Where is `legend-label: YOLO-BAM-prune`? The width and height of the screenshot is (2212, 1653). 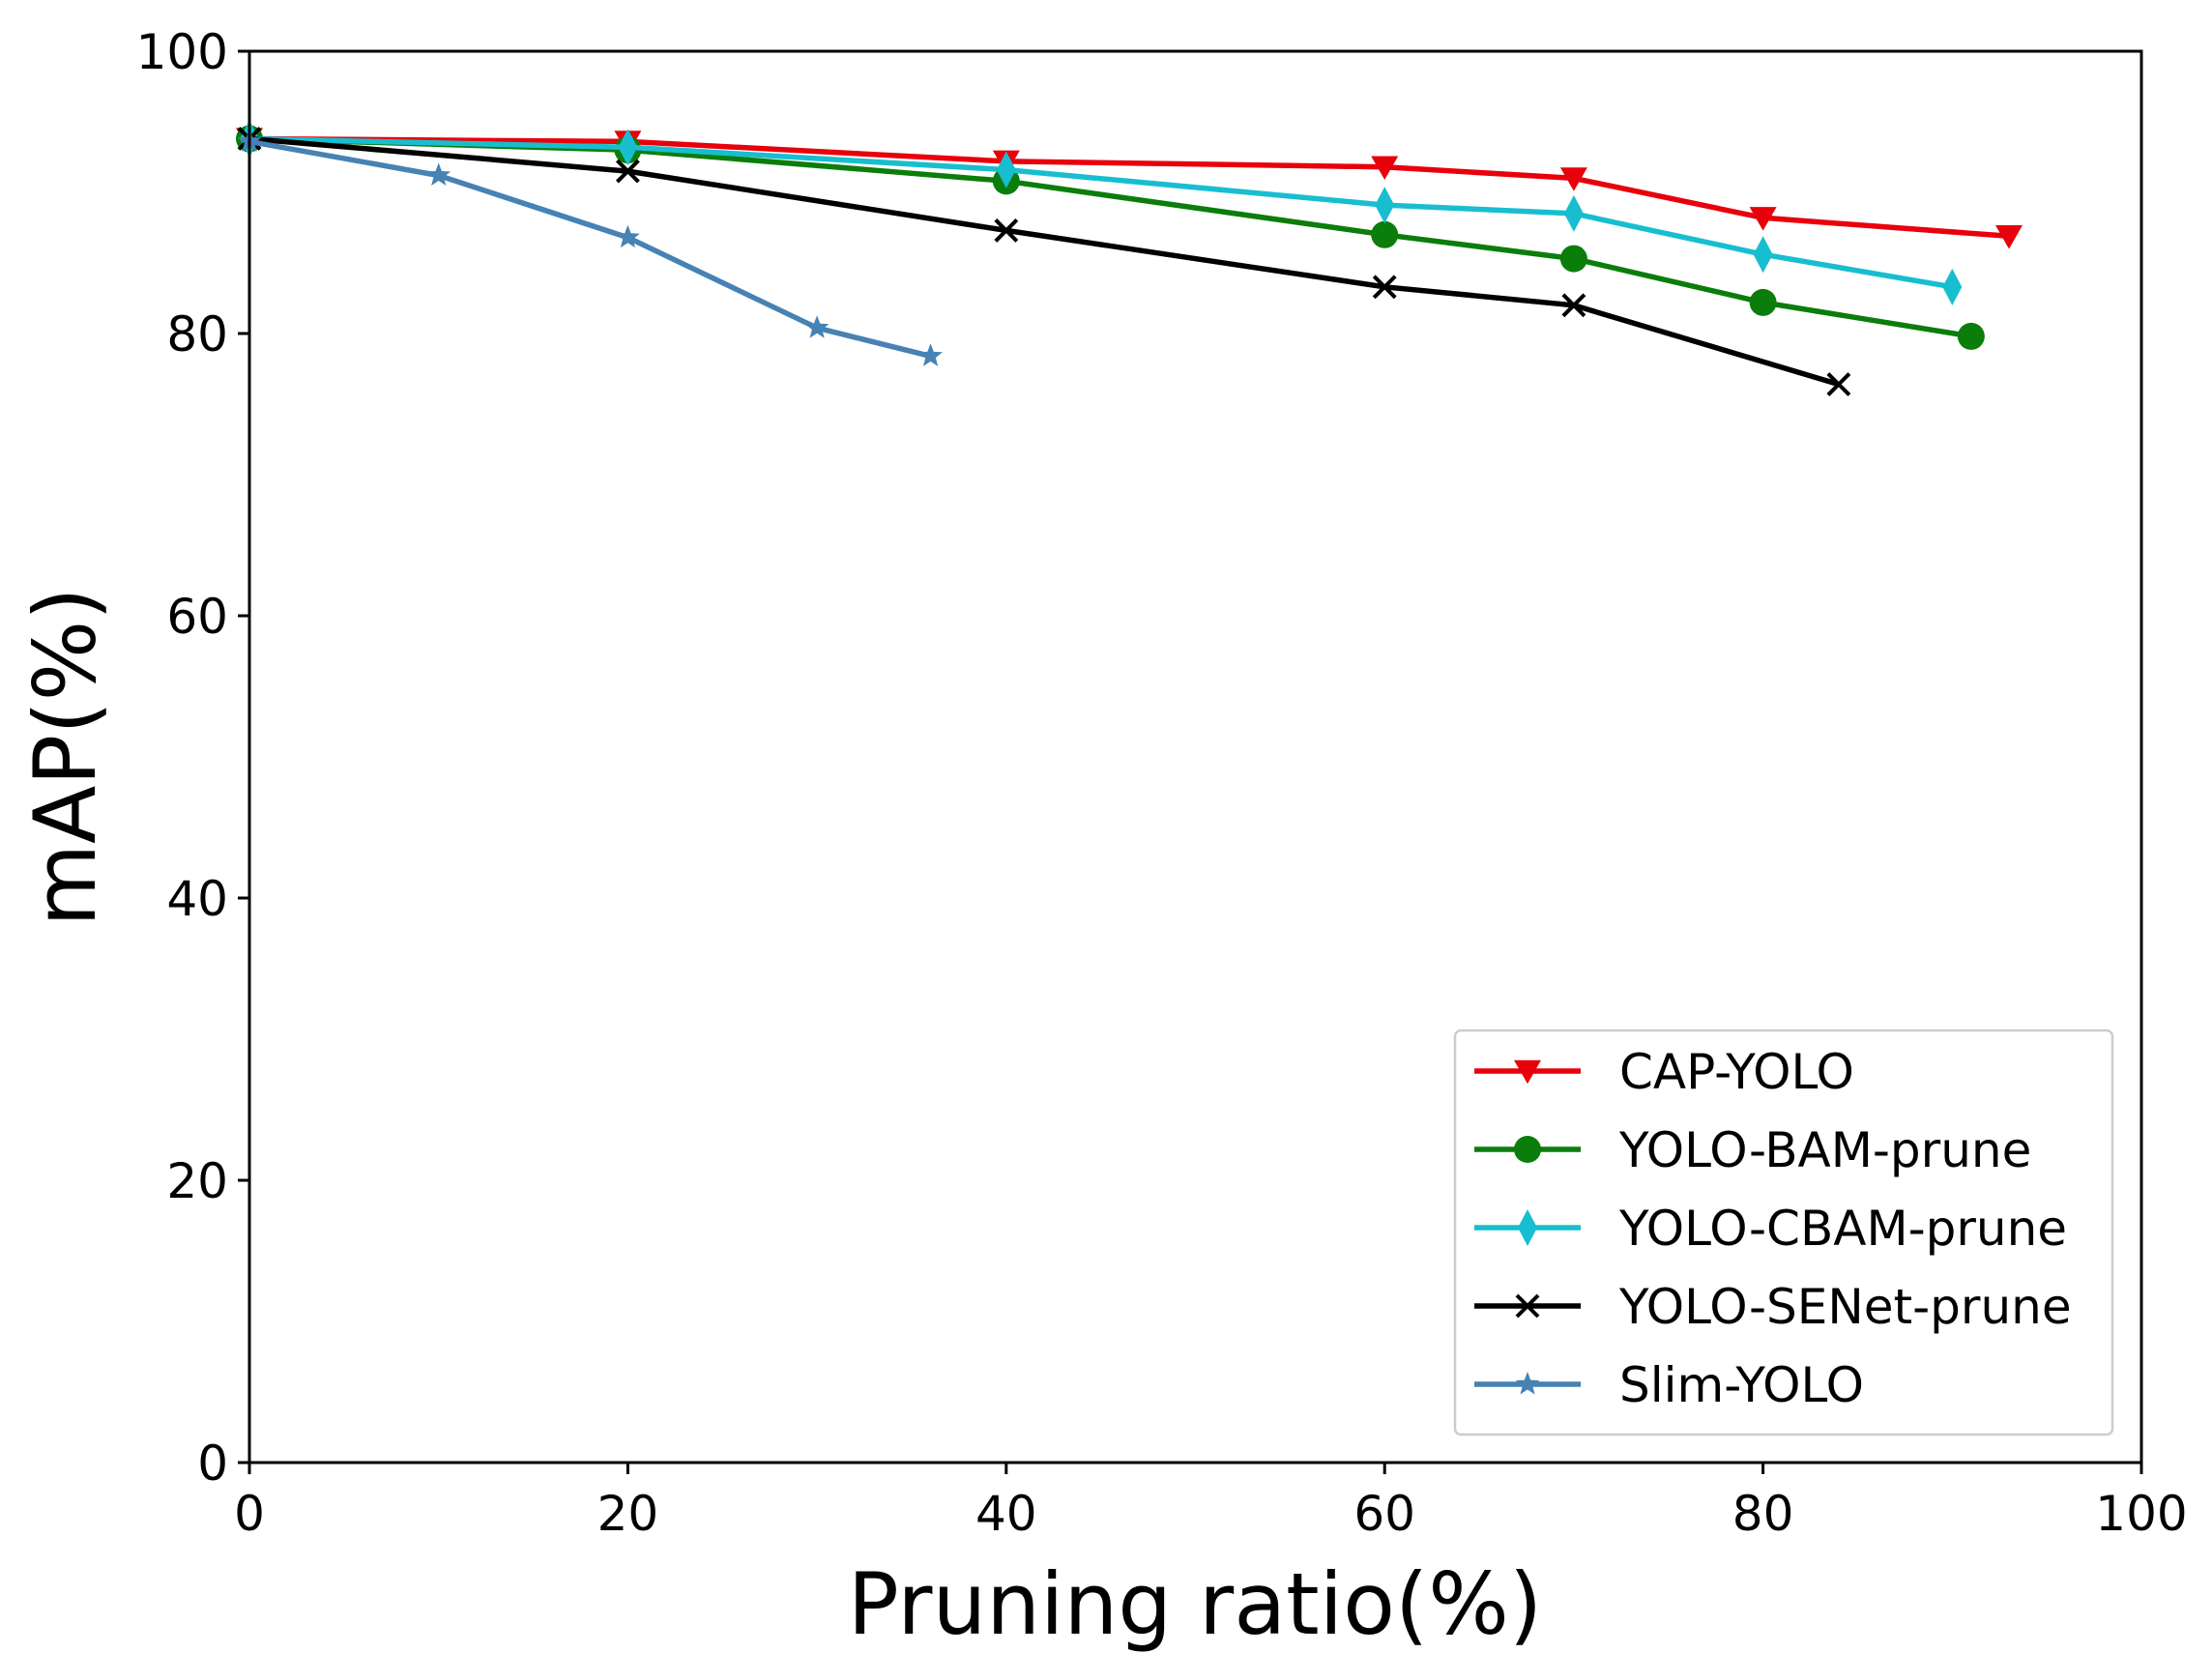 legend-label: YOLO-BAM-prune is located at coordinates (1824, 1150).